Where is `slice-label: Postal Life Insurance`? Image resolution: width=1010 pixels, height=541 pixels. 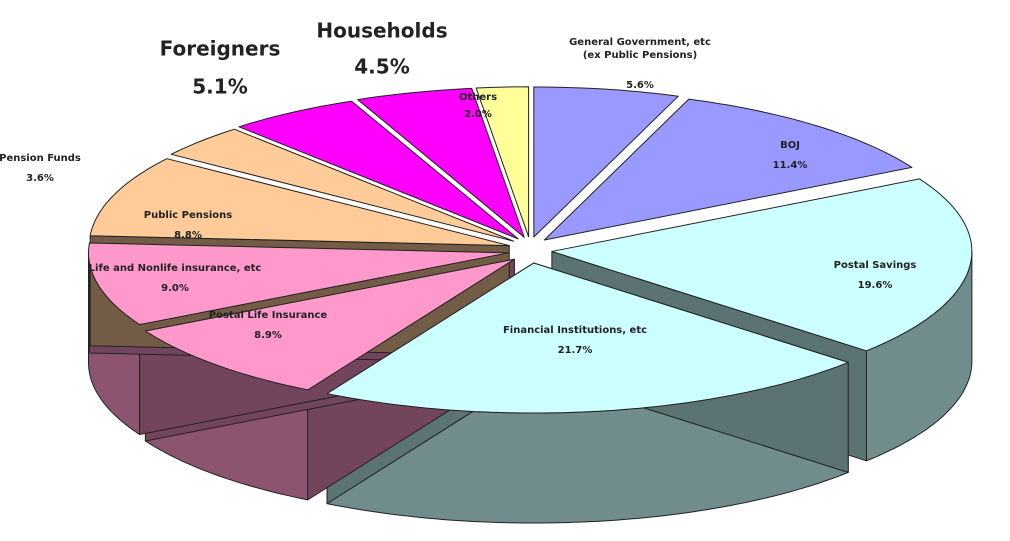 slice-label: Postal Life Insurance is located at coordinates (268, 315).